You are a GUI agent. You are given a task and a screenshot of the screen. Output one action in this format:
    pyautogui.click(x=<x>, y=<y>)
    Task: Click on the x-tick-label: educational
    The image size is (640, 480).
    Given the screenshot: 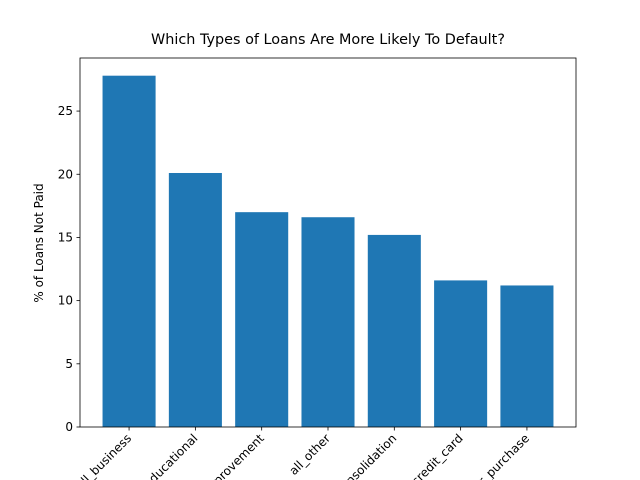 What is the action you would take?
    pyautogui.click(x=171, y=455)
    